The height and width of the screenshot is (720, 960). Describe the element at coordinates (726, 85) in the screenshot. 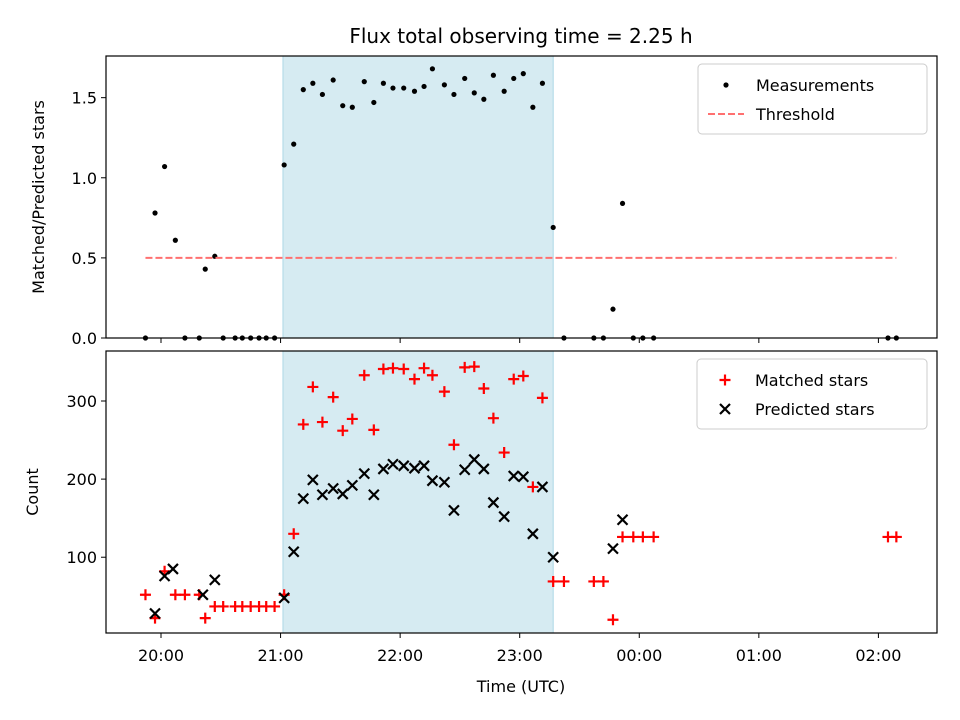

I see `legend-measurement-swatch` at that location.